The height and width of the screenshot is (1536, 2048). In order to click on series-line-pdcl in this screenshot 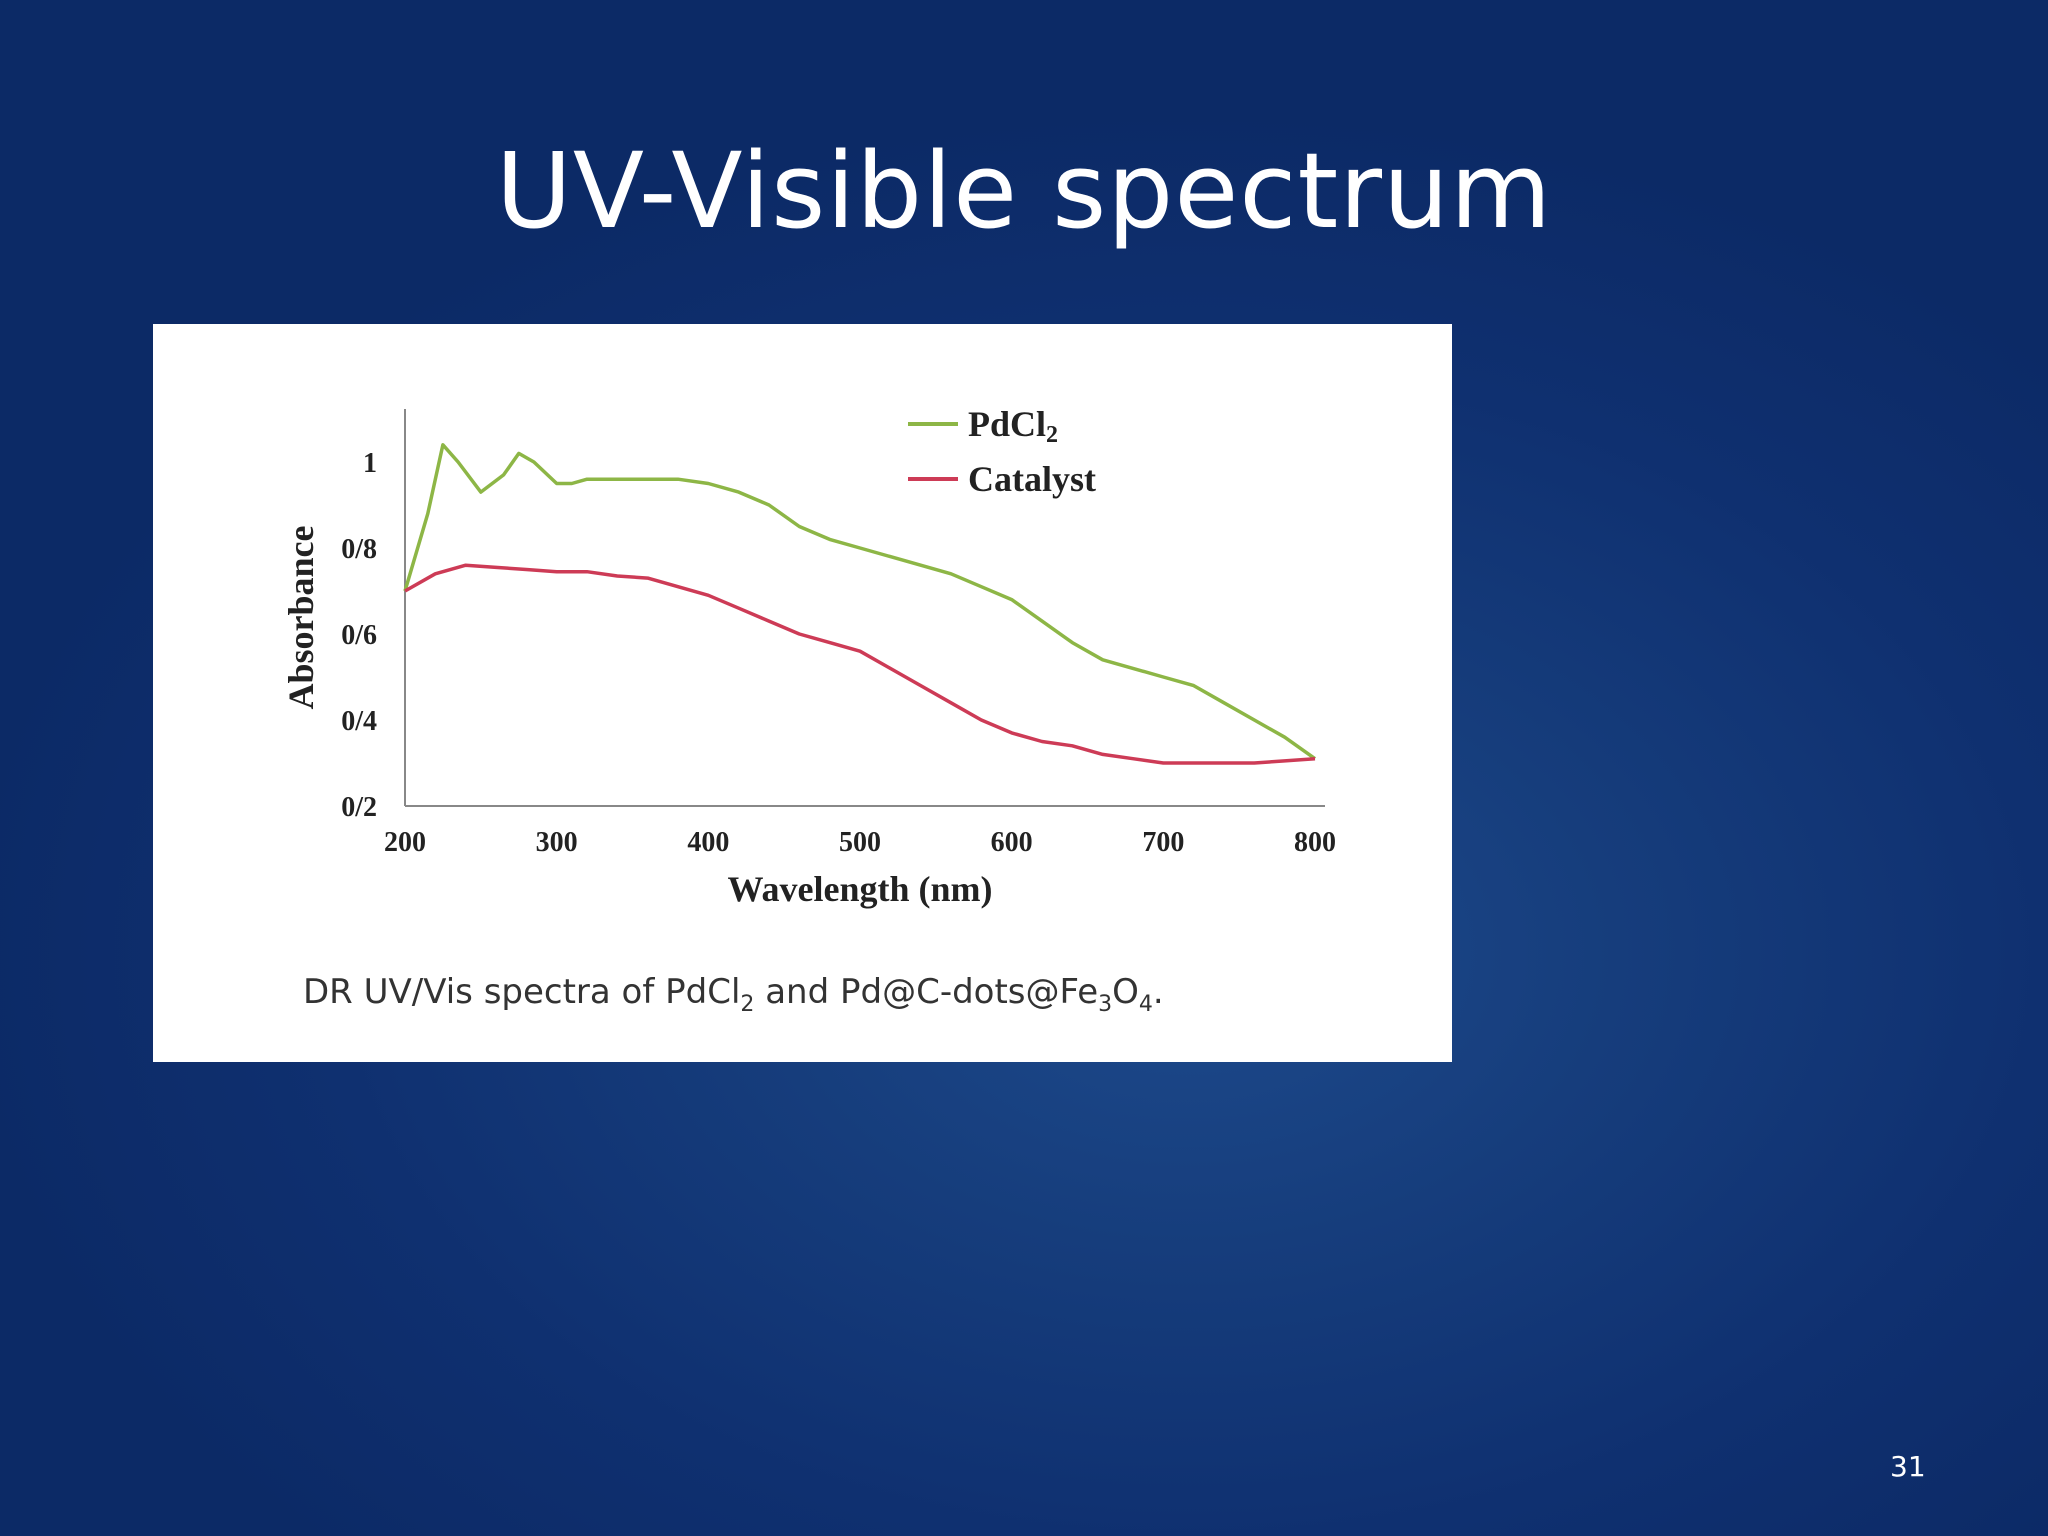, I will do `click(860, 602)`.